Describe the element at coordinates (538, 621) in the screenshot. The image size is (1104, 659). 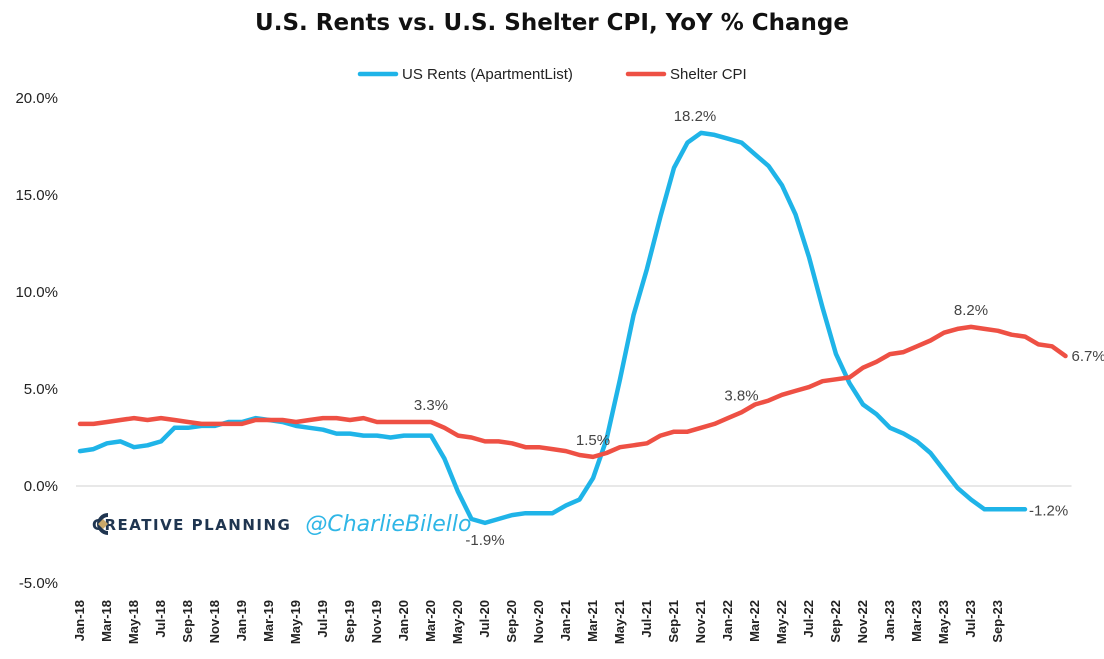
I see `x-tick-label: Nov-20` at that location.